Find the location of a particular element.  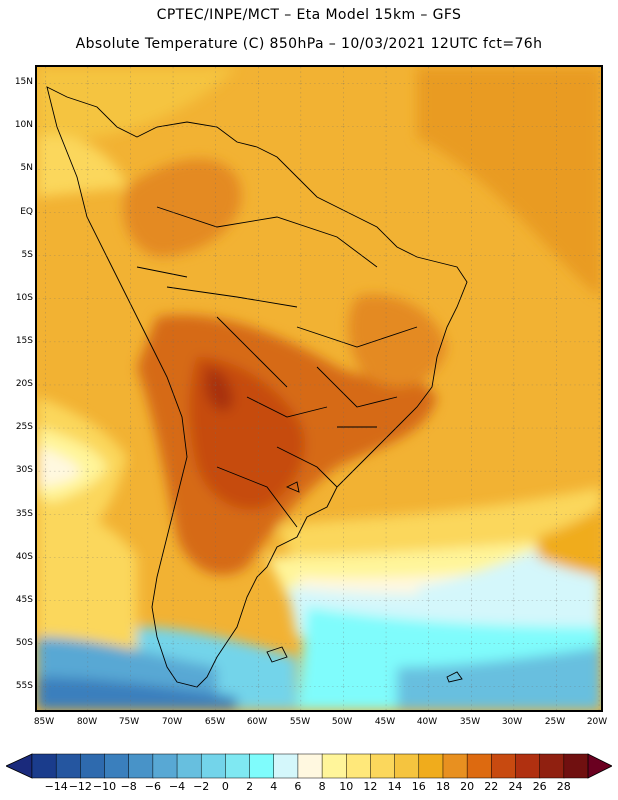

colorbar-over-arrow is located at coordinates (599, 766).